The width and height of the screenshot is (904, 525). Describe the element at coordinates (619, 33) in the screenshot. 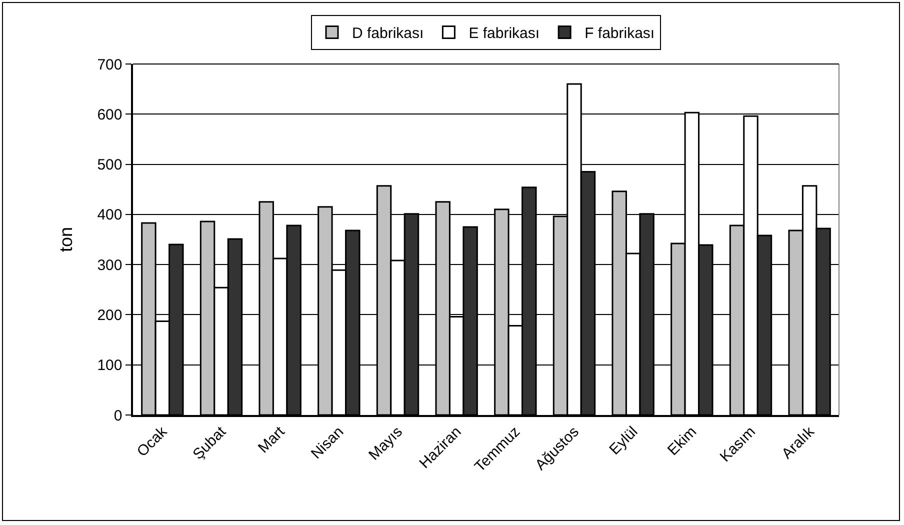

I see `legend-label: F fabrikası` at that location.